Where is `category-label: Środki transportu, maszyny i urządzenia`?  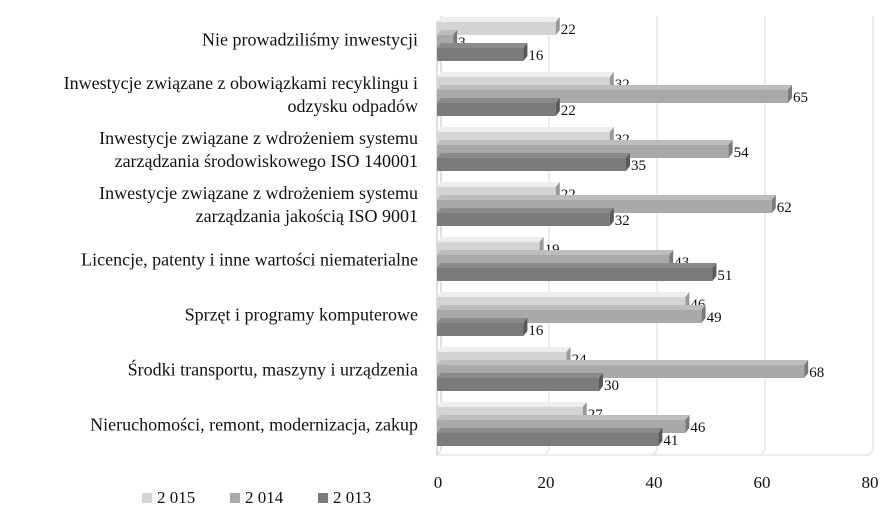
category-label: Środki transportu, maszyny i urządzenia is located at coordinates (273, 369).